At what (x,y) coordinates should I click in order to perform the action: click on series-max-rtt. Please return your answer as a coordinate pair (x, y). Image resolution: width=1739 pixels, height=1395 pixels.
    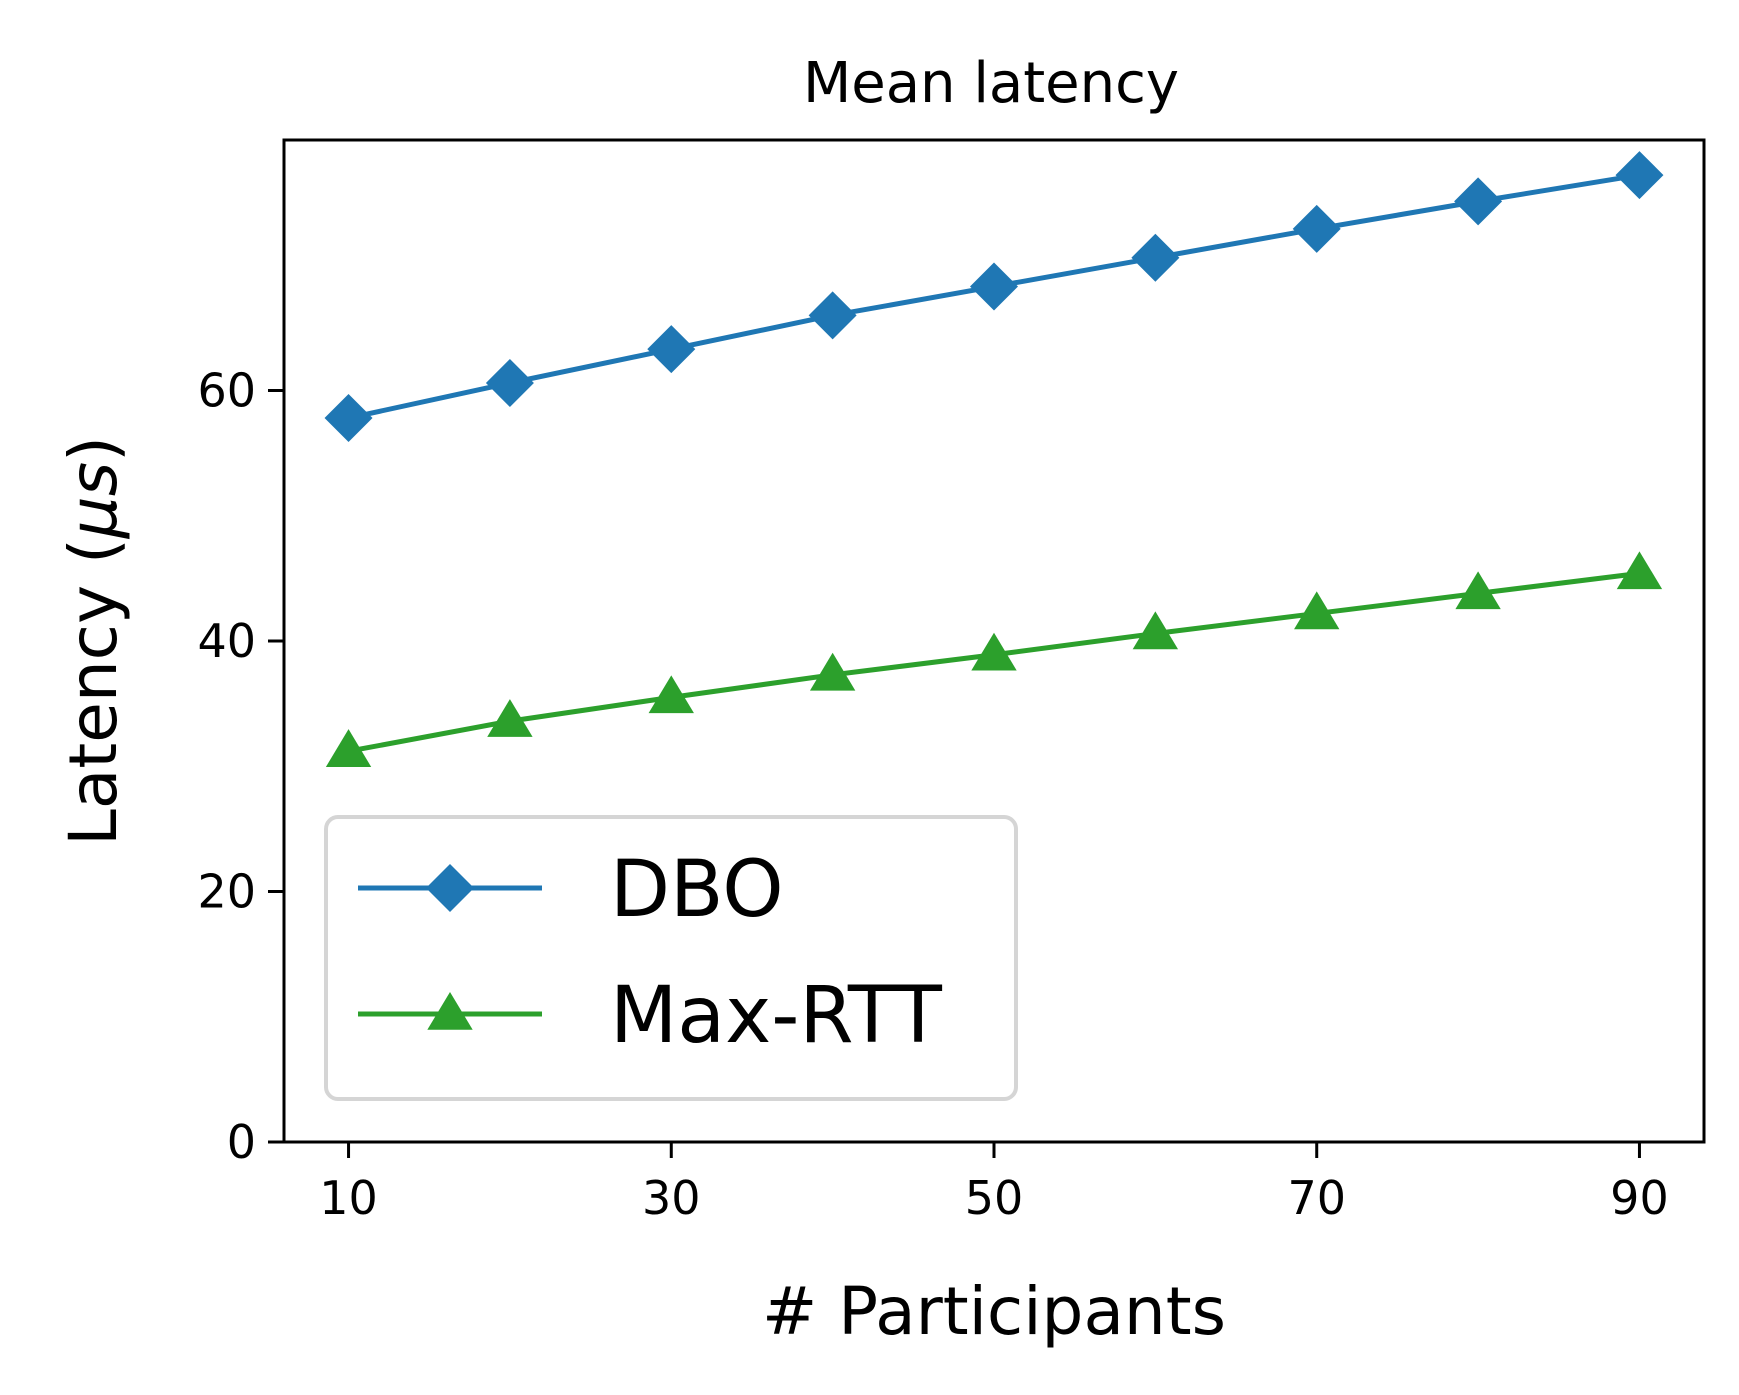
    Looking at the image, I should click on (994, 659).